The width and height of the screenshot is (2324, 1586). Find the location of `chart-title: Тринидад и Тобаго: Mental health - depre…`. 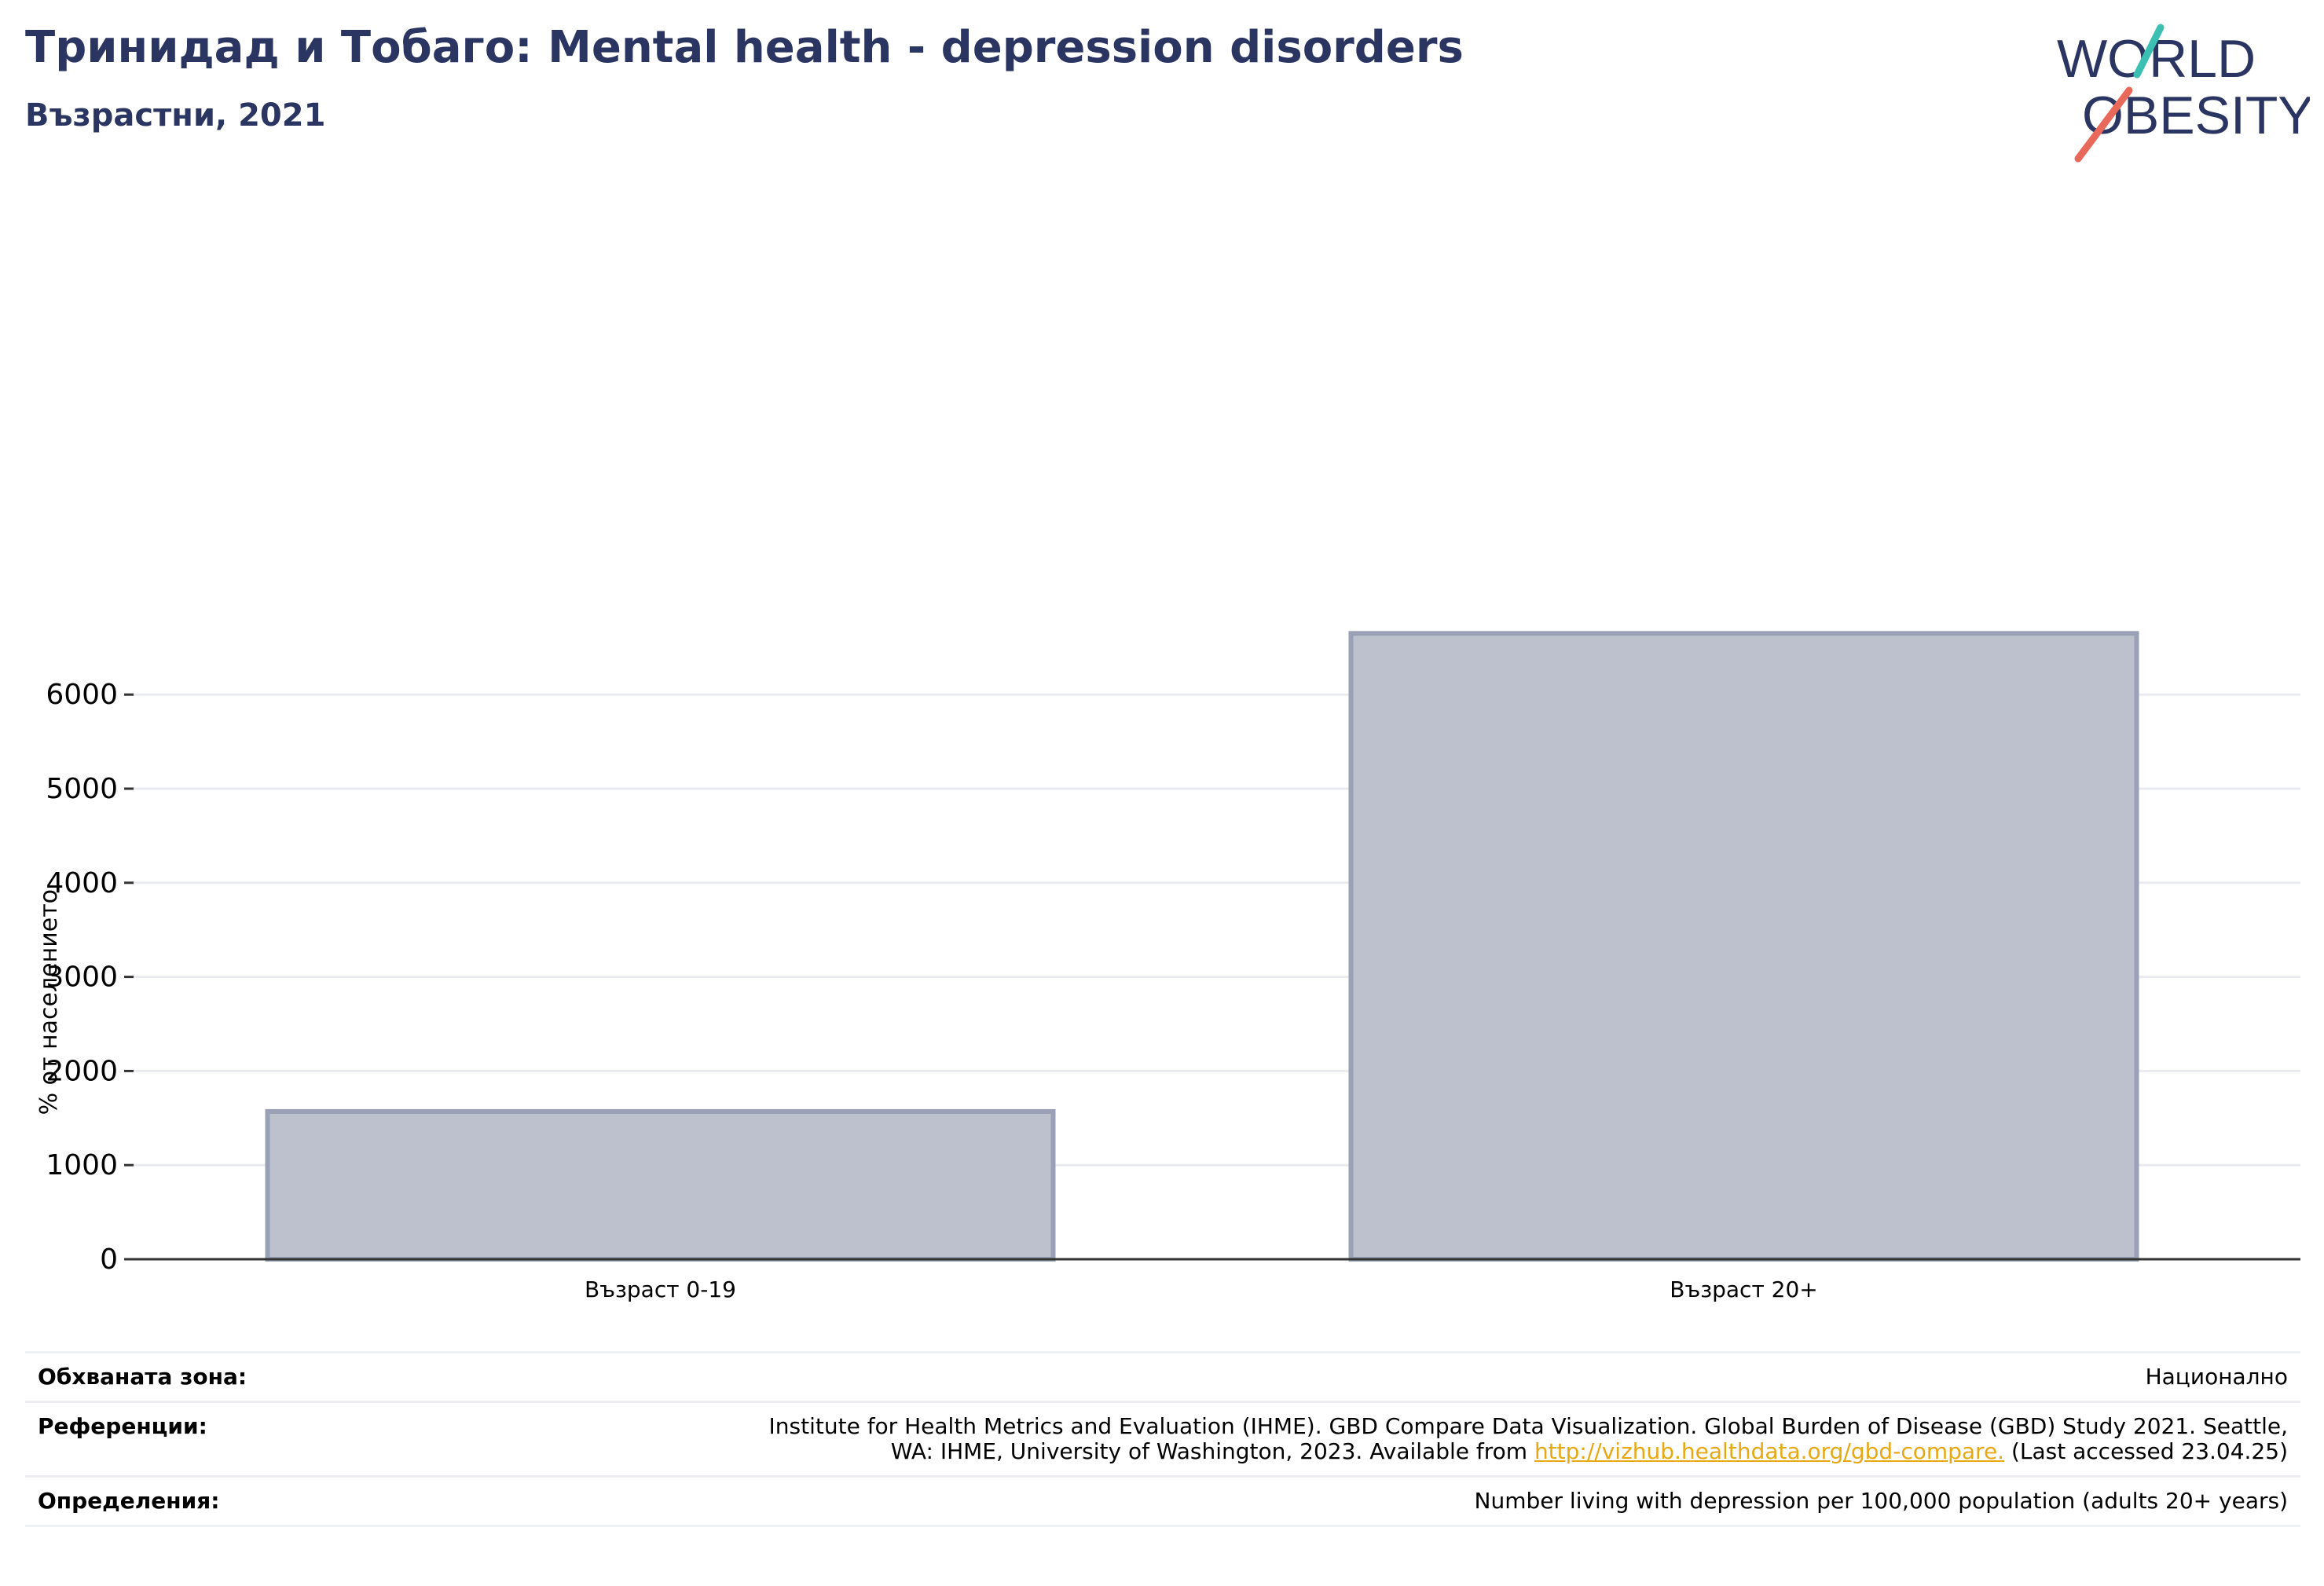

chart-title: Тринидад и Тобаго: Mental health - depre… is located at coordinates (744, 47).